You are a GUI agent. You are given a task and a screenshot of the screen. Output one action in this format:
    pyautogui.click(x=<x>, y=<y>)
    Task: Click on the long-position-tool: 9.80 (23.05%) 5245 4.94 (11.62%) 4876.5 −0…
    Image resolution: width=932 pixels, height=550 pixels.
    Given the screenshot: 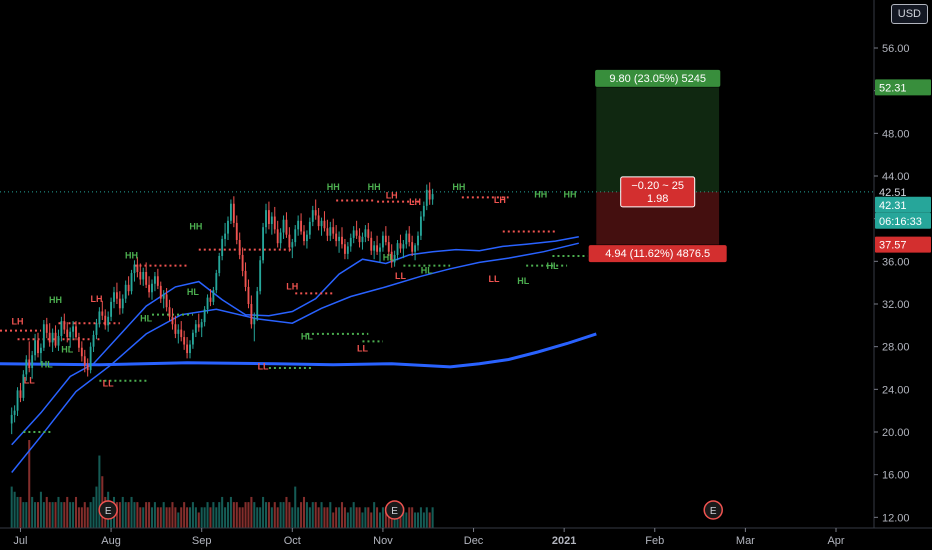 What is the action you would take?
    pyautogui.click(x=657, y=166)
    